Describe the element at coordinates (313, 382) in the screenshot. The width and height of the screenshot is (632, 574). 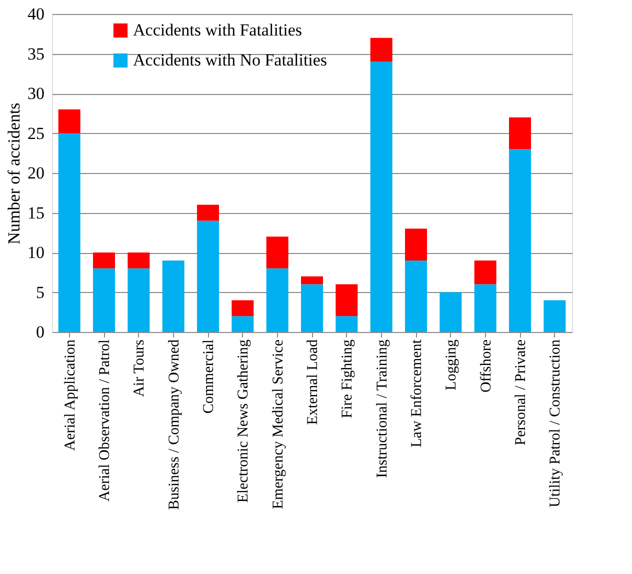
I see `x-tick-label: External Load` at that location.